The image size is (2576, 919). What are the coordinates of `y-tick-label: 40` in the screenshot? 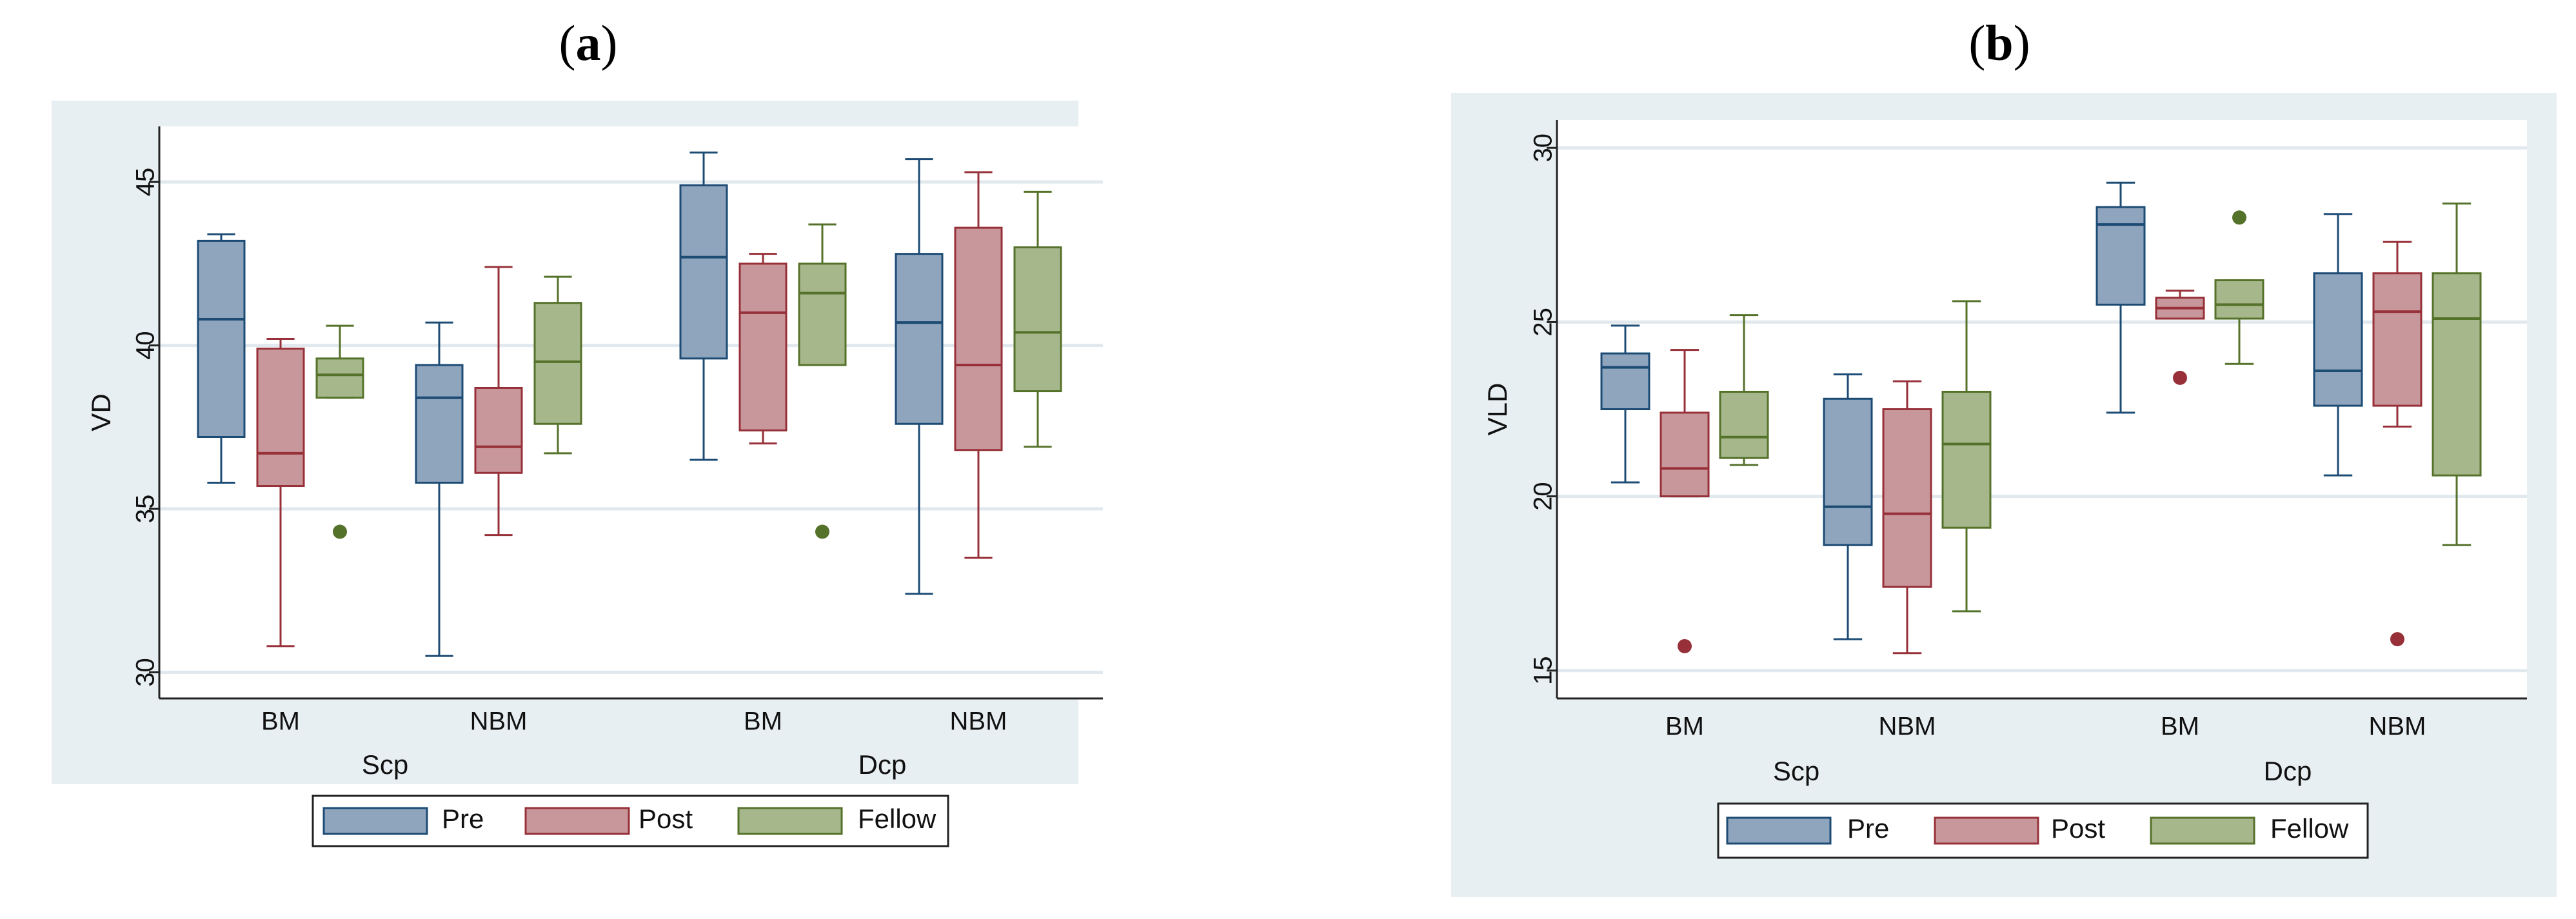 It's located at (146, 346).